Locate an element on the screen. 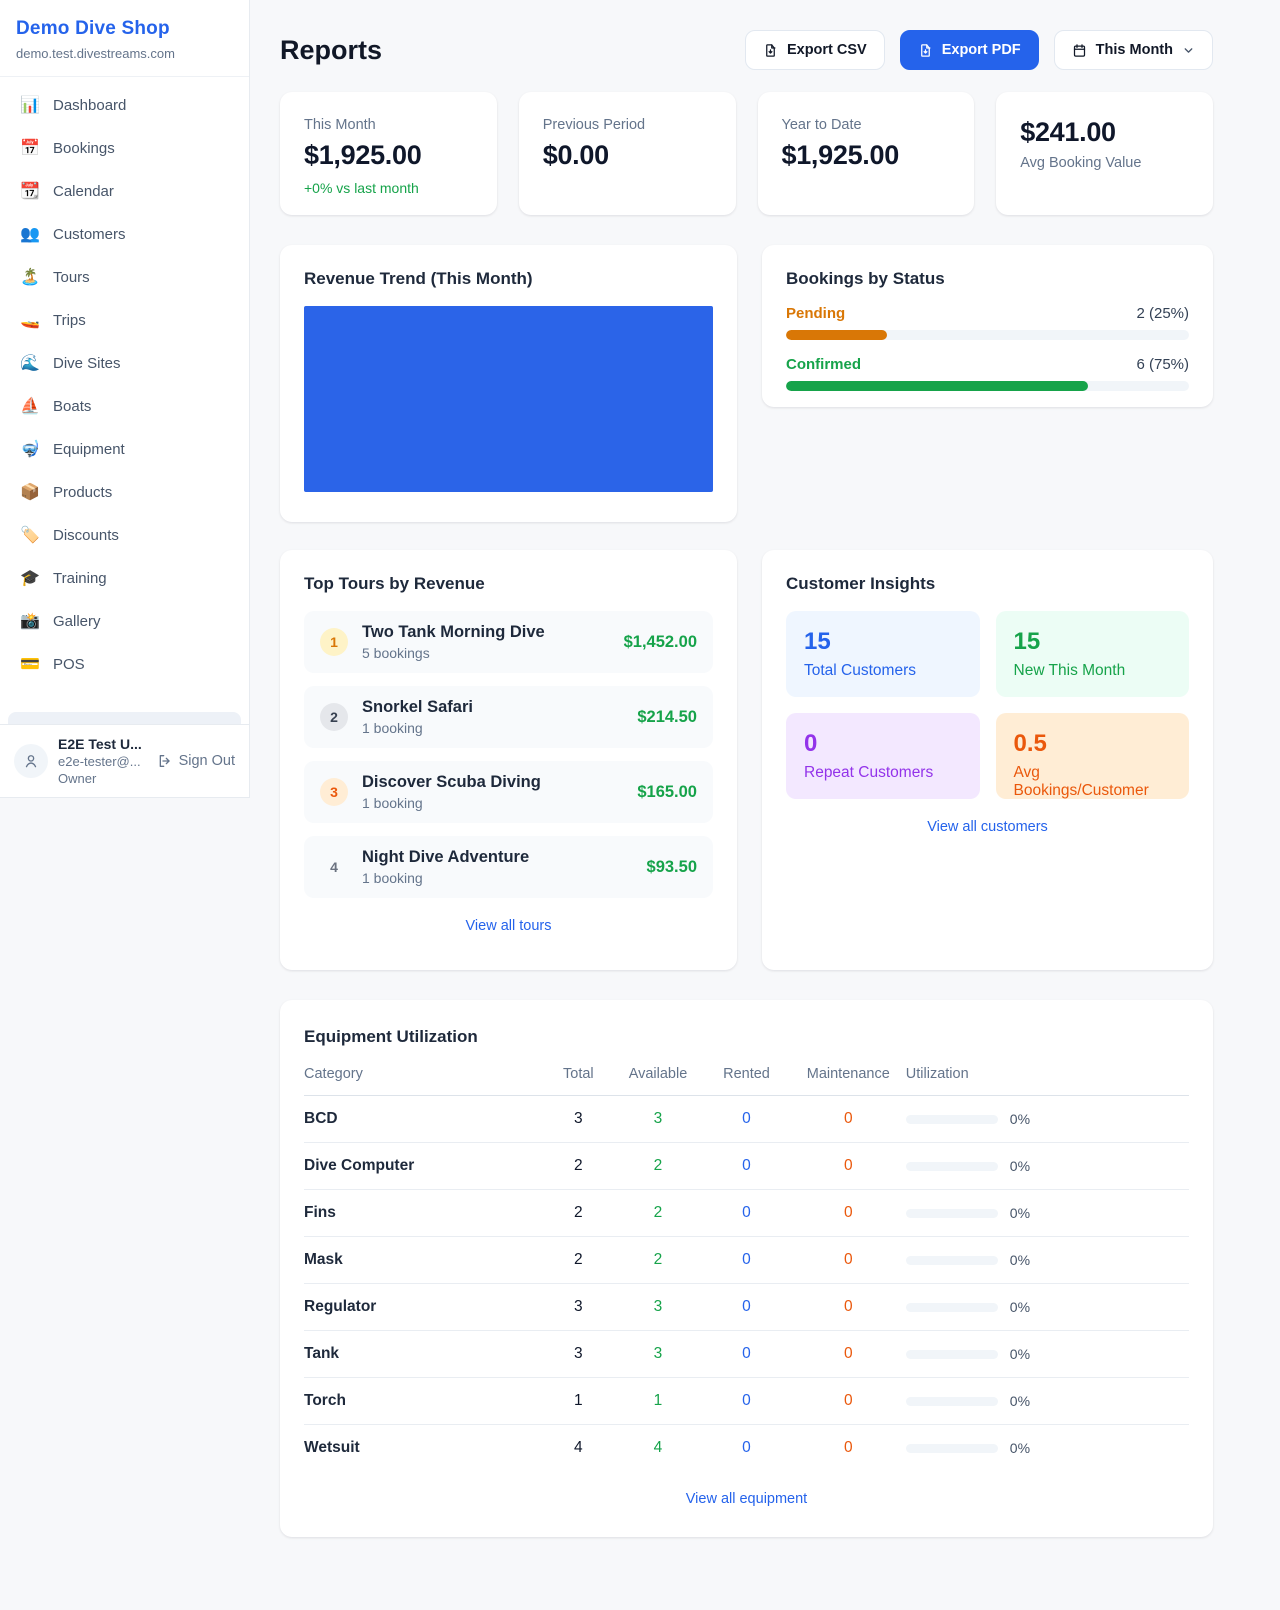  sidebar-item-label: Dashboard is located at coordinates (90, 105).